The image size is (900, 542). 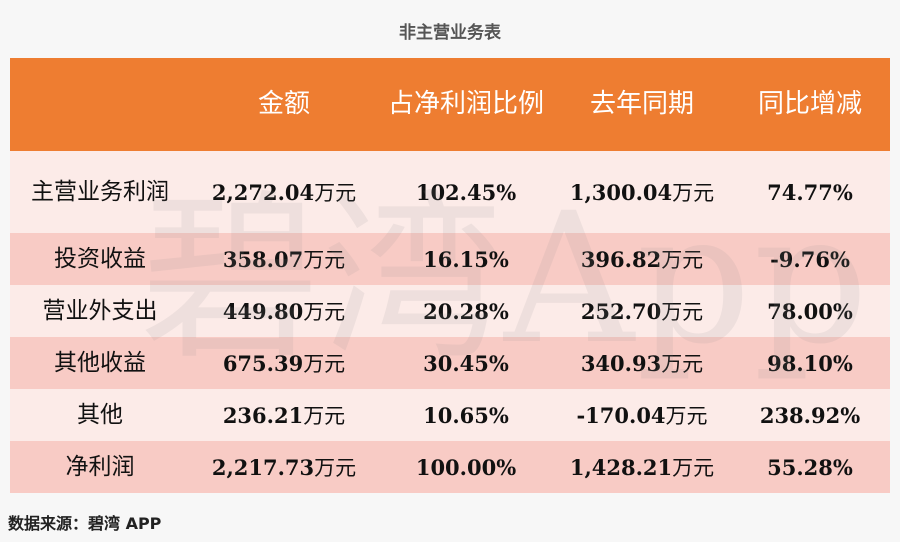 I want to click on cell-value: -9.76%, so click(x=810, y=259).